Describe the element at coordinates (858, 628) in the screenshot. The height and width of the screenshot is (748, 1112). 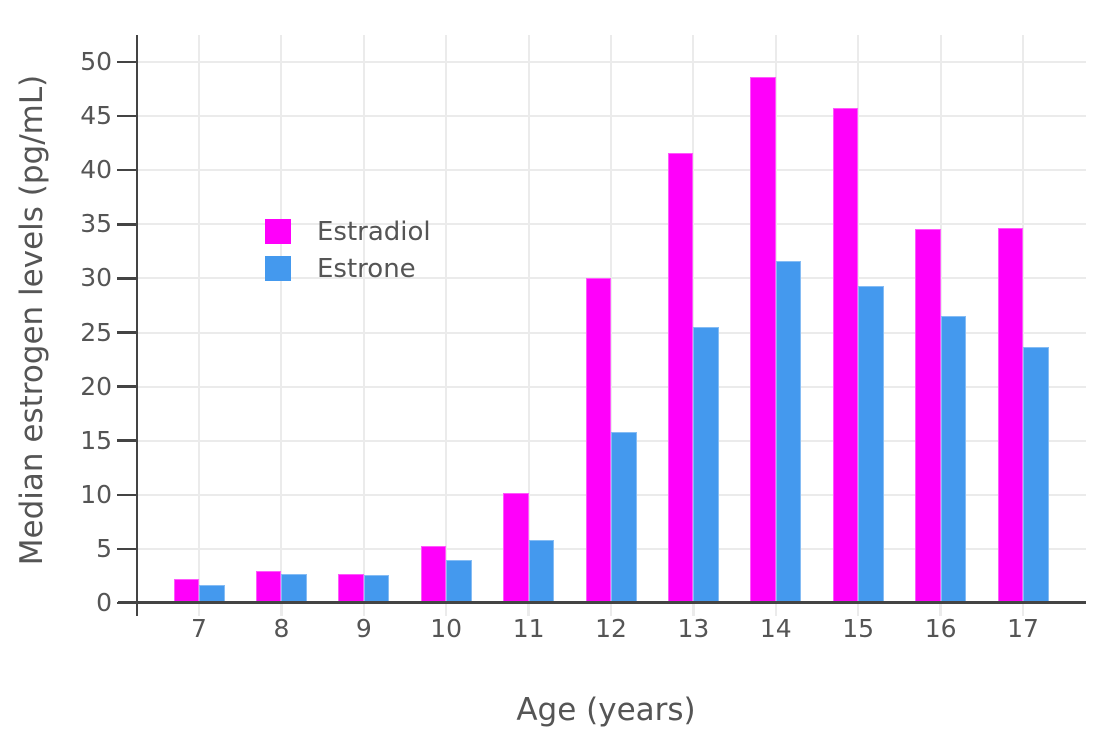
I see `x-tick-label-age-15: 15` at that location.